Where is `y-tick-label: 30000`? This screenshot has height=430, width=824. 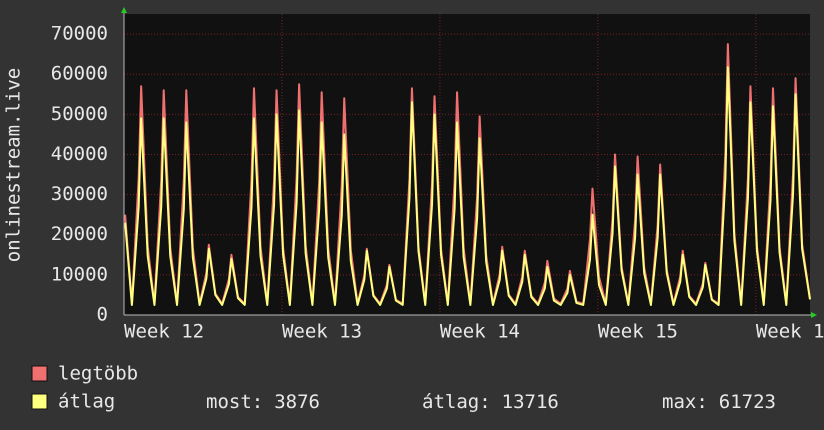 y-tick-label: 30000 is located at coordinates (79, 194).